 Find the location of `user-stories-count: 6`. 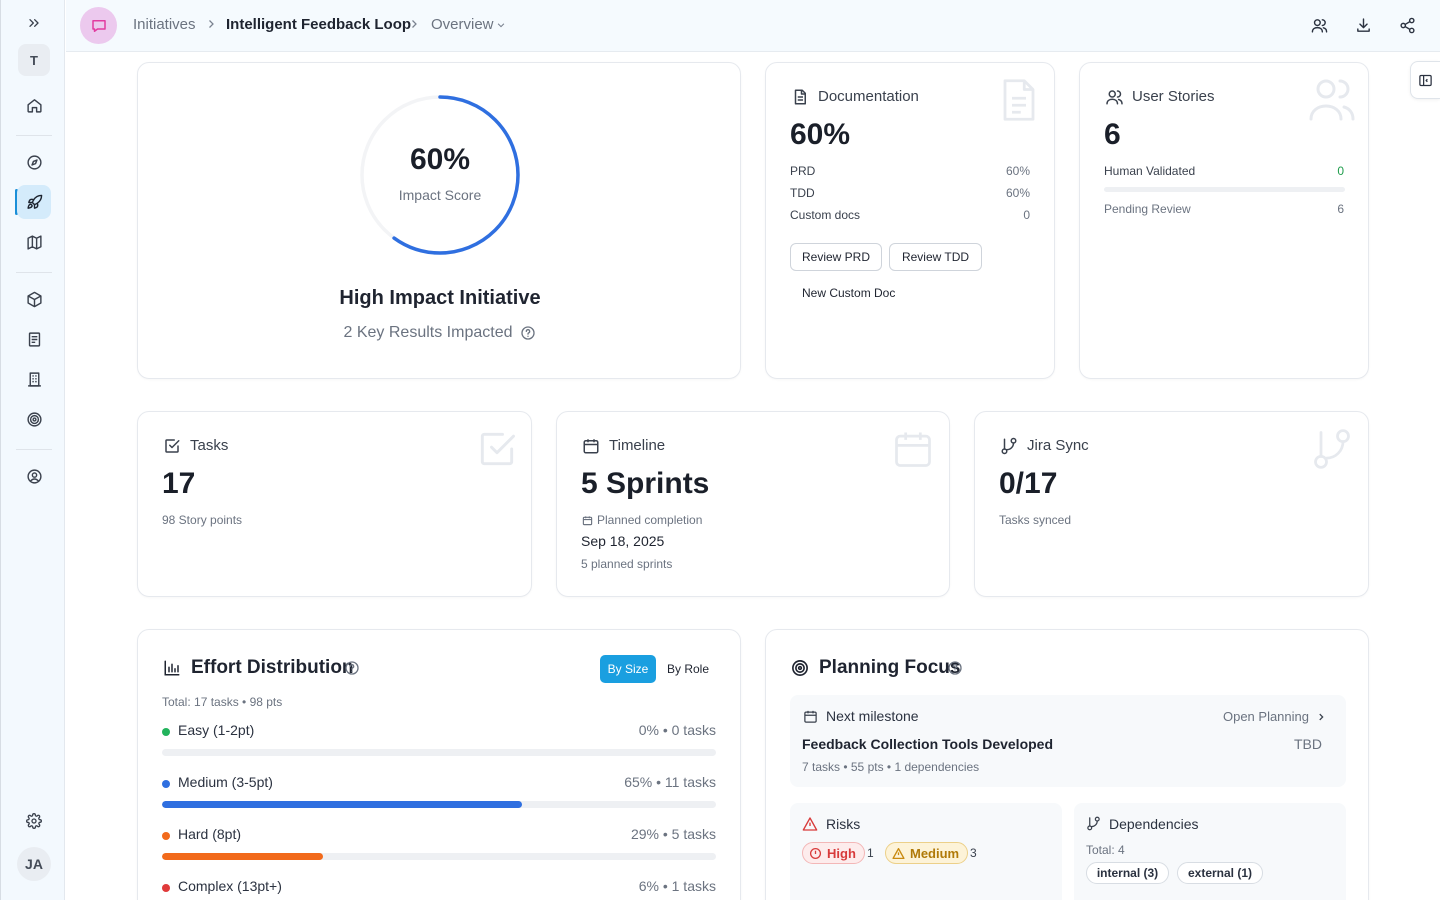

user-stories-count: 6 is located at coordinates (1112, 134).